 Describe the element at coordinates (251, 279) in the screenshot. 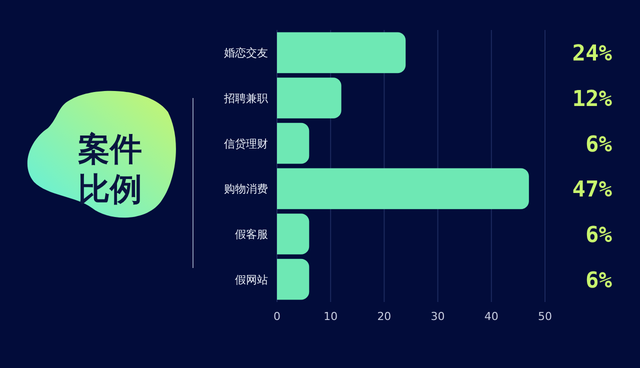

I see `y-tick-label: 假网站` at that location.